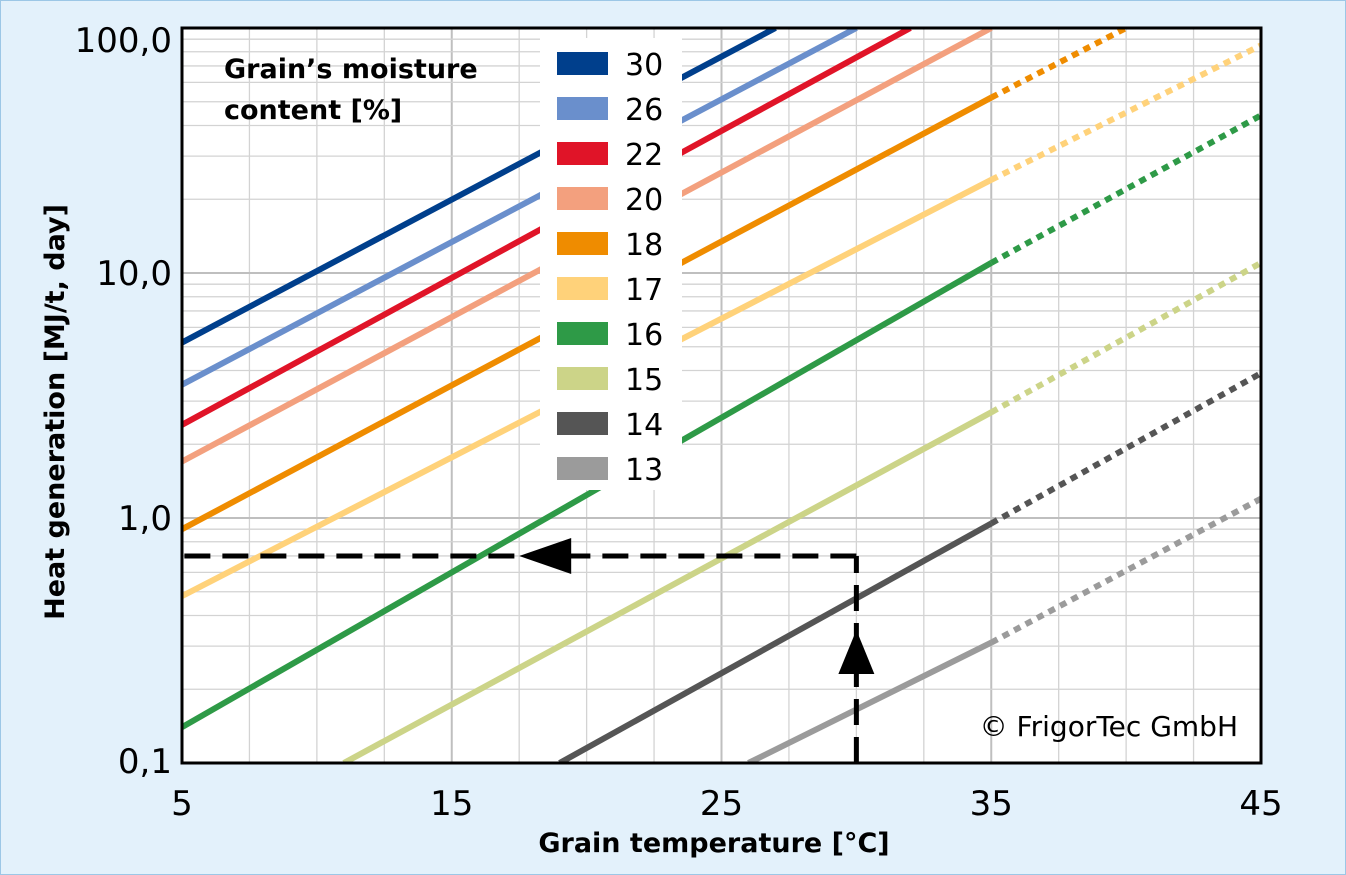 This screenshot has height=875, width=1346. Describe the element at coordinates (721, 804) in the screenshot. I see `x-tick-label: 25` at that location.